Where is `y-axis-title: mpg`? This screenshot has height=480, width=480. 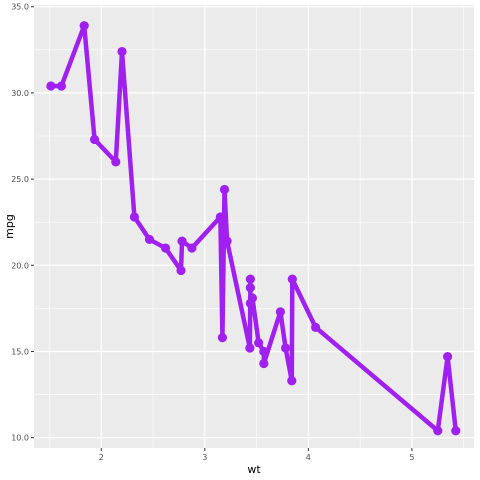 y-axis-title: mpg is located at coordinates (9, 226).